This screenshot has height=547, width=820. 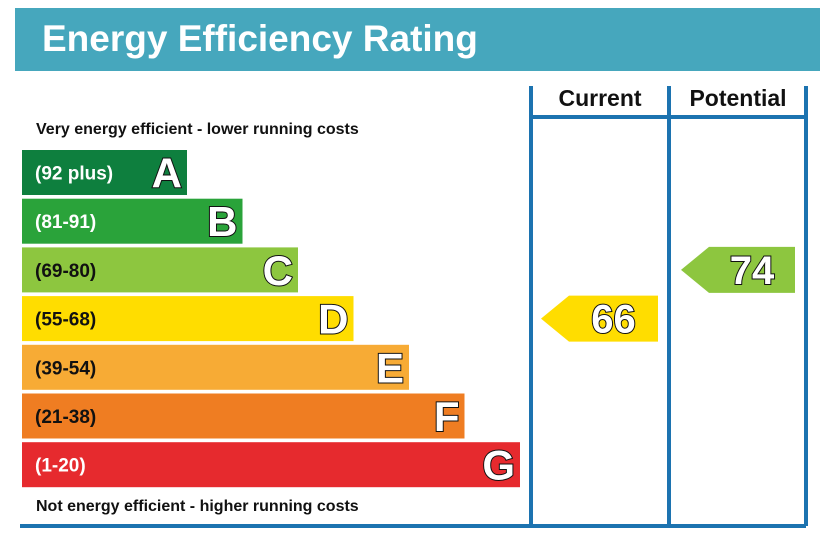 I want to click on band-range-c: (69-80), so click(x=65, y=271).